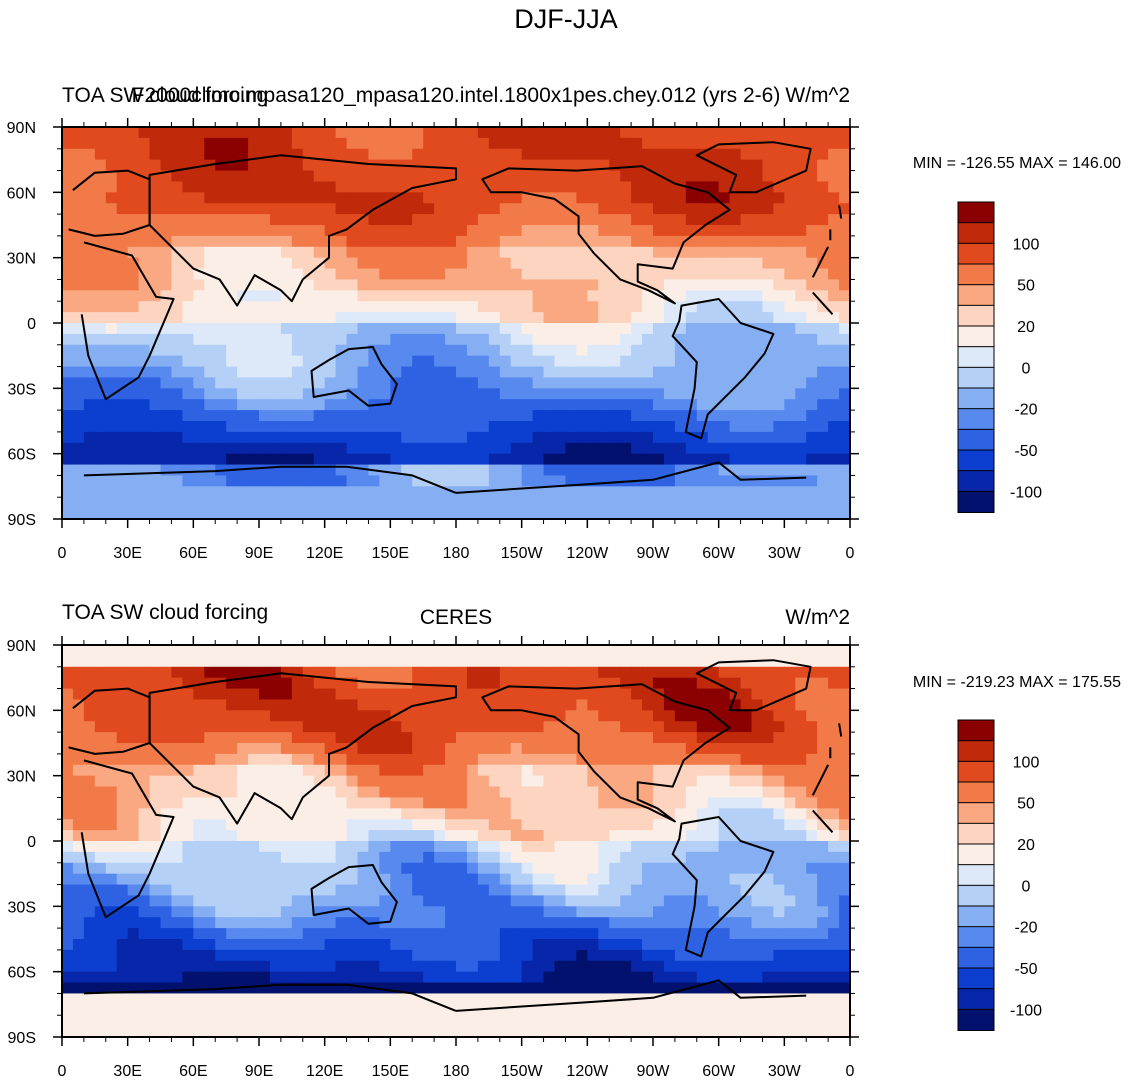  What do you see at coordinates (659, 944) in the screenshot?
I see `map-cell-1998` at bounding box center [659, 944].